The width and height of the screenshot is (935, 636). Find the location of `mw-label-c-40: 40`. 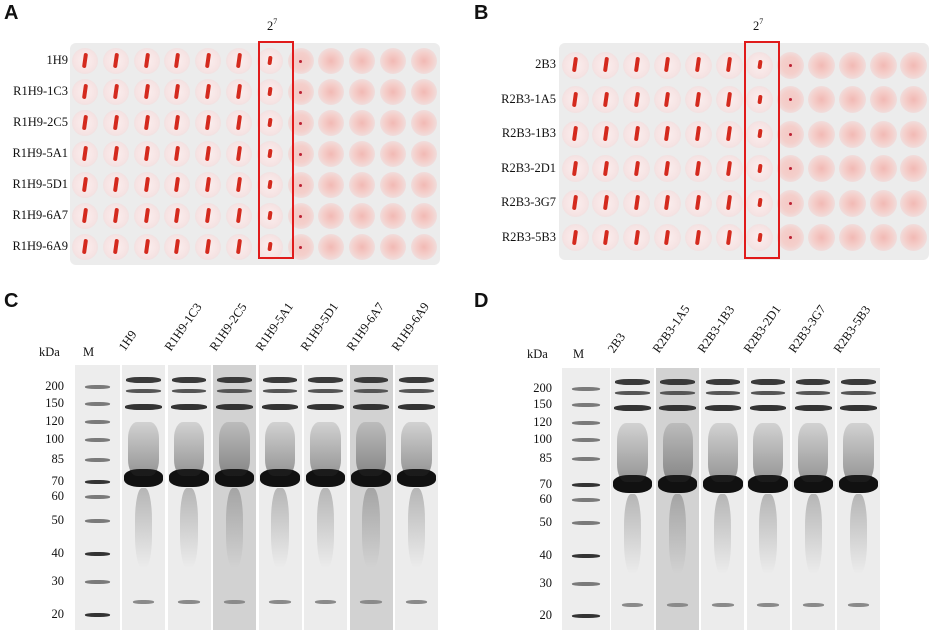

mw-label-c-40: 40 is located at coordinates (58, 553).